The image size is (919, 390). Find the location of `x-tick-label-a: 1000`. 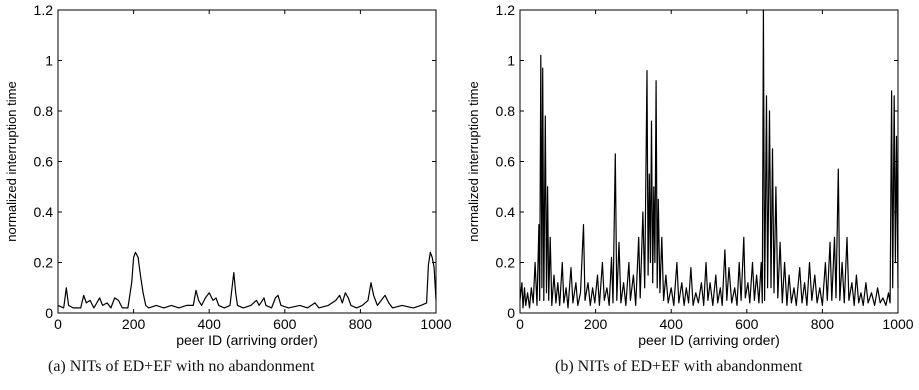

x-tick-label-a: 1000 is located at coordinates (435, 324).